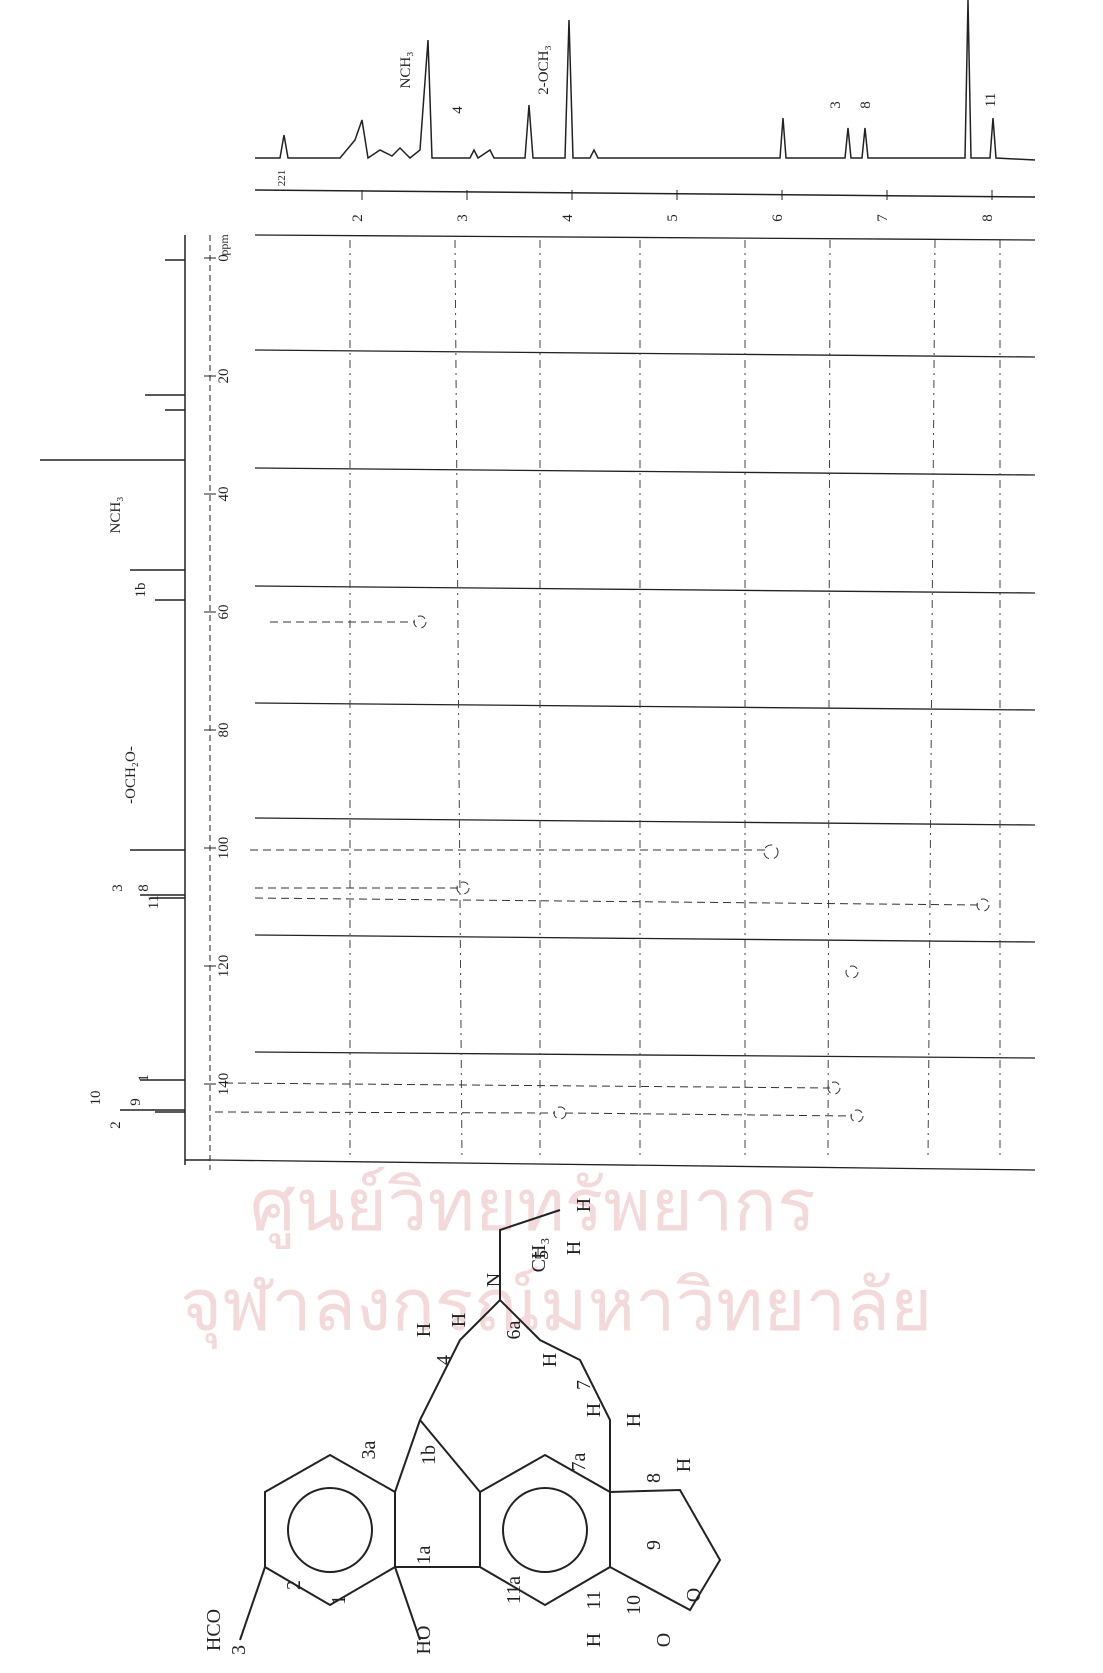 This screenshot has width=1103, height=1673. I want to click on h-tick-label: 7, so click(883, 218).